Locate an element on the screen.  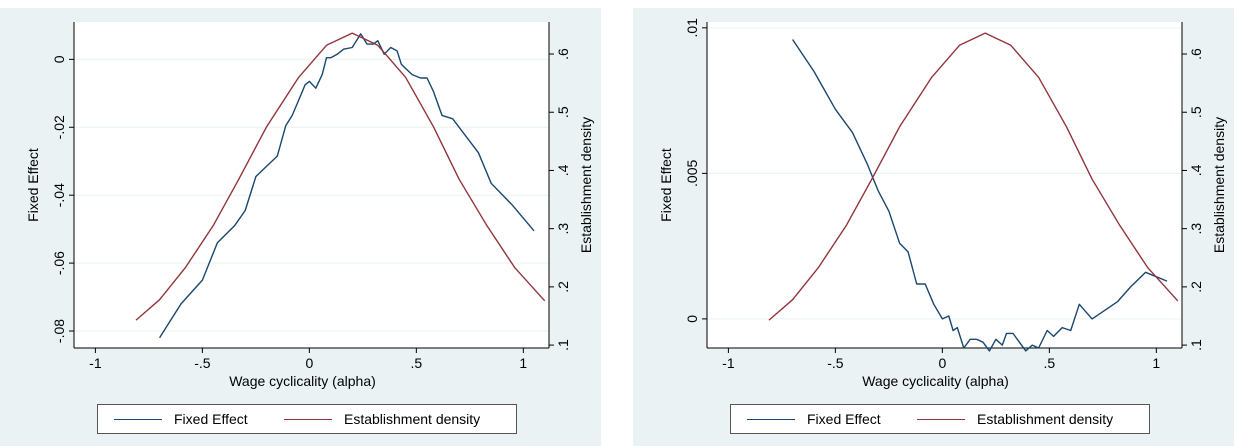
legend-right: Fixed Effect Establishment density is located at coordinates (940, 419).